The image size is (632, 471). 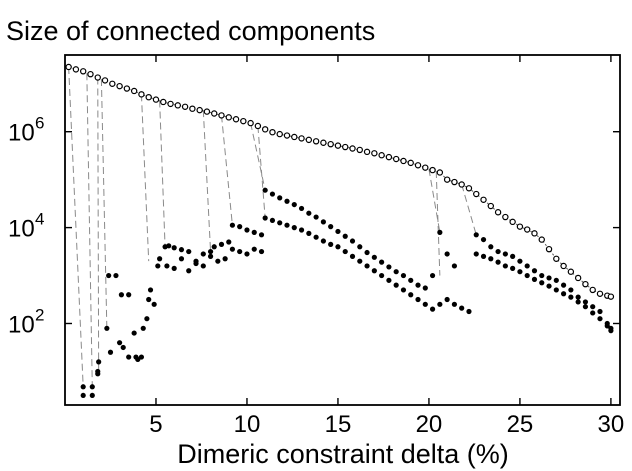 What do you see at coordinates (429, 424) in the screenshot?
I see `x-tick-label: 20` at bounding box center [429, 424].